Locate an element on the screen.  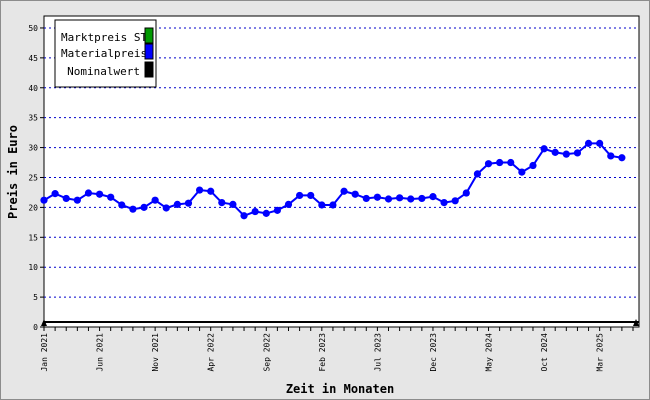
x-tick-label: Feb 2023 is located at coordinates (322, 352).